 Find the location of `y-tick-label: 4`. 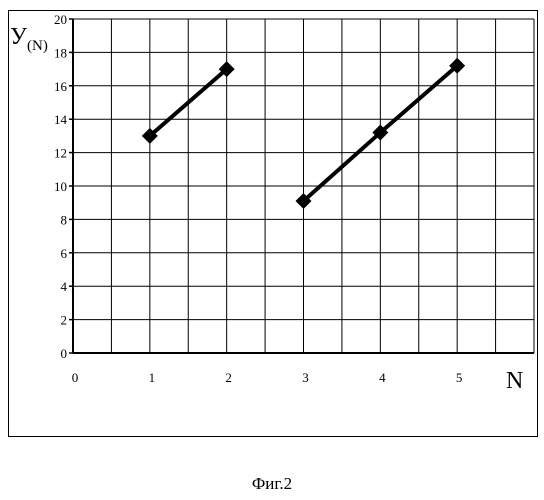

y-tick-label: 4 is located at coordinates (64, 286).